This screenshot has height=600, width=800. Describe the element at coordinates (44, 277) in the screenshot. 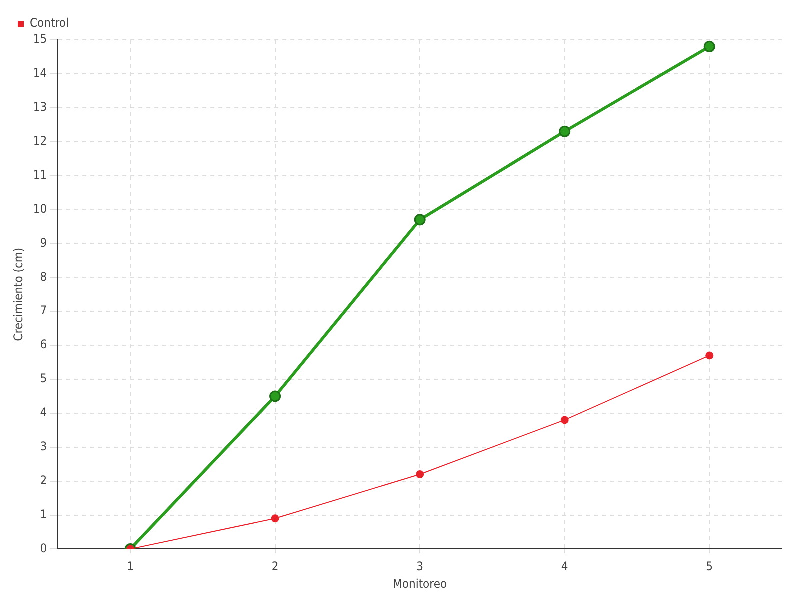

I see `y-tick-label: 8` at that location.